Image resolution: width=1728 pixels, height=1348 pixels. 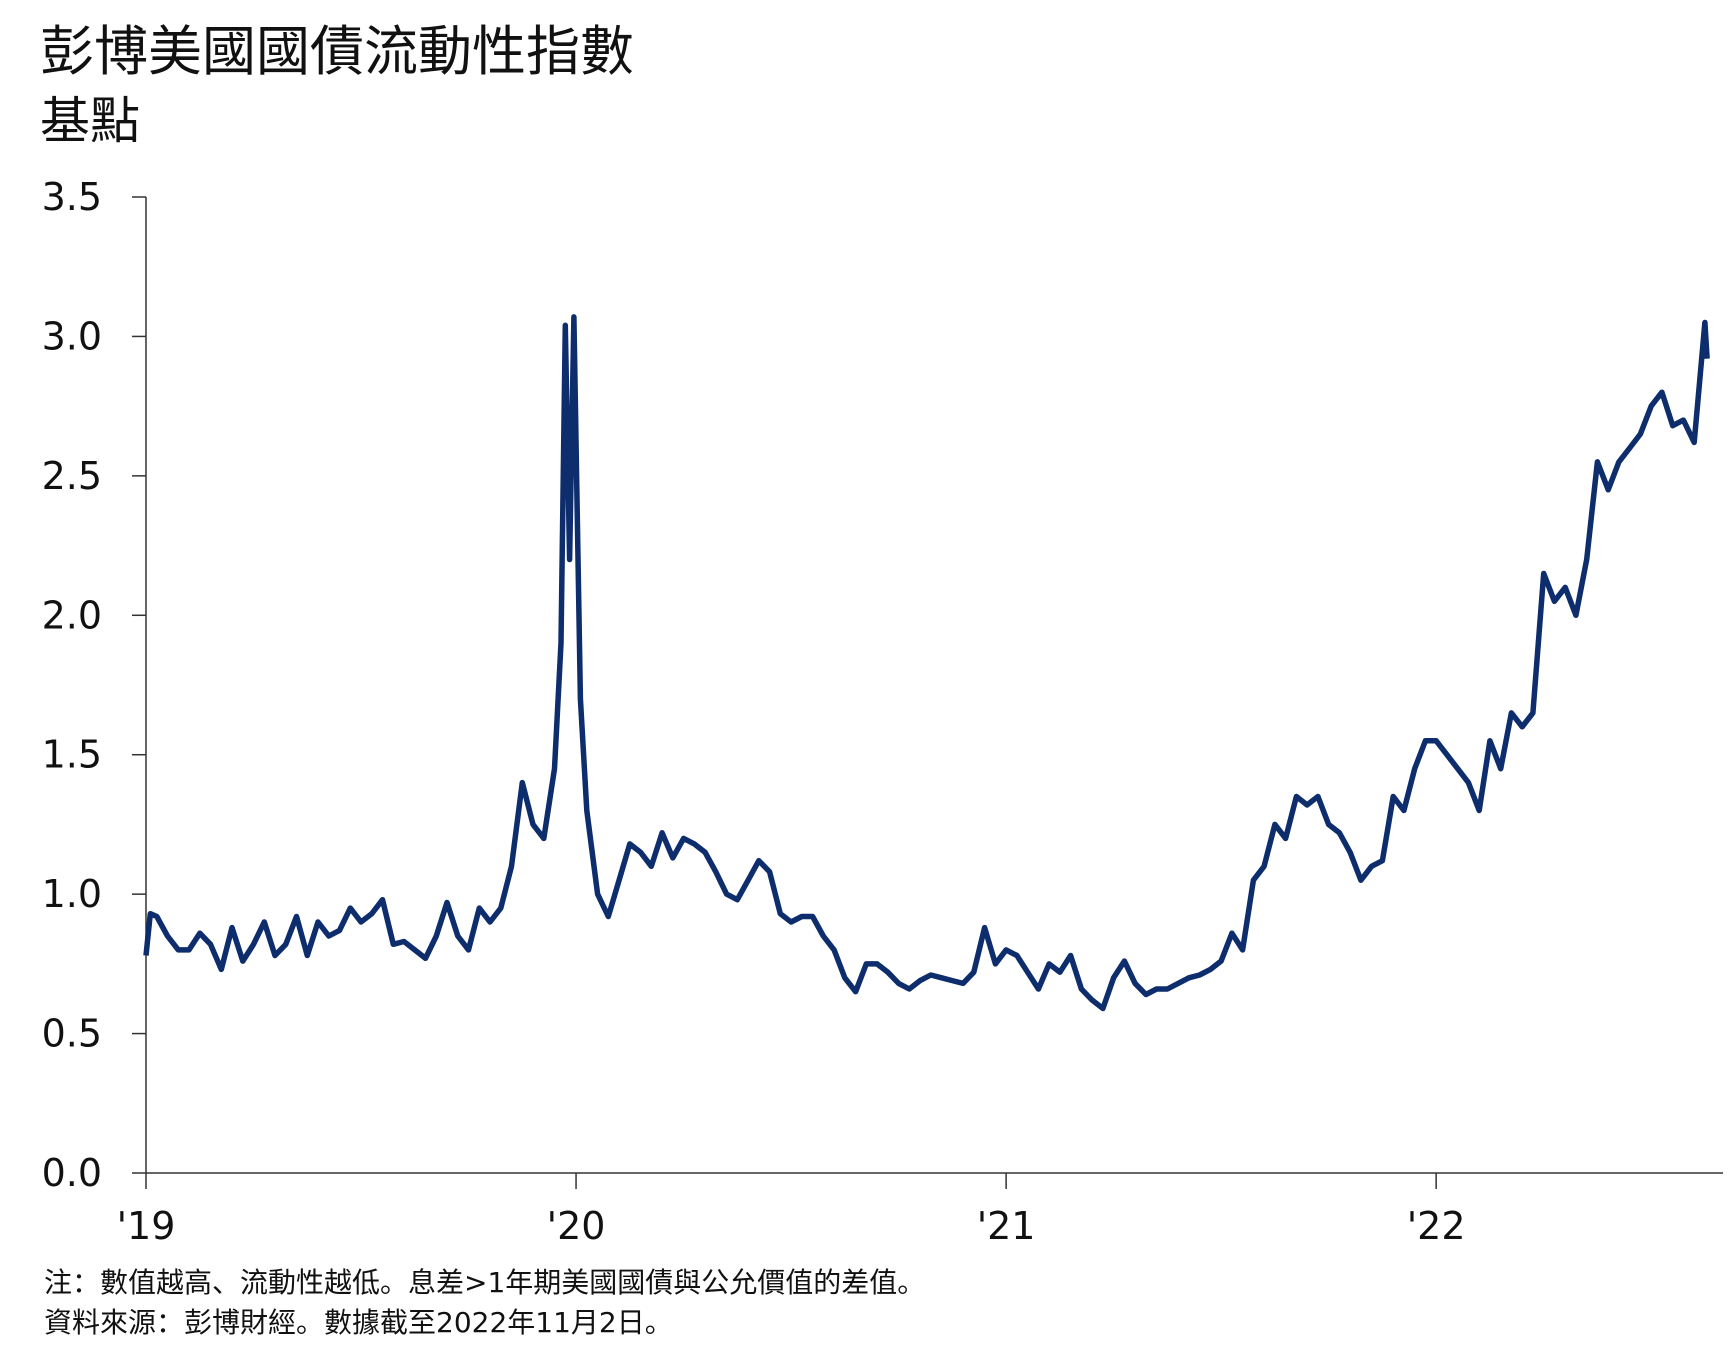 I want to click on x-tick-label: '19, so click(x=146, y=1226).